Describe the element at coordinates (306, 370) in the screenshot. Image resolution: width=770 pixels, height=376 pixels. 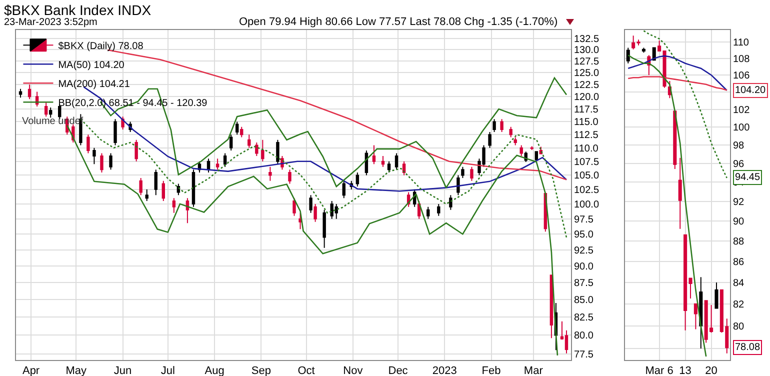
I see `x-tick-label: Oct` at that location.